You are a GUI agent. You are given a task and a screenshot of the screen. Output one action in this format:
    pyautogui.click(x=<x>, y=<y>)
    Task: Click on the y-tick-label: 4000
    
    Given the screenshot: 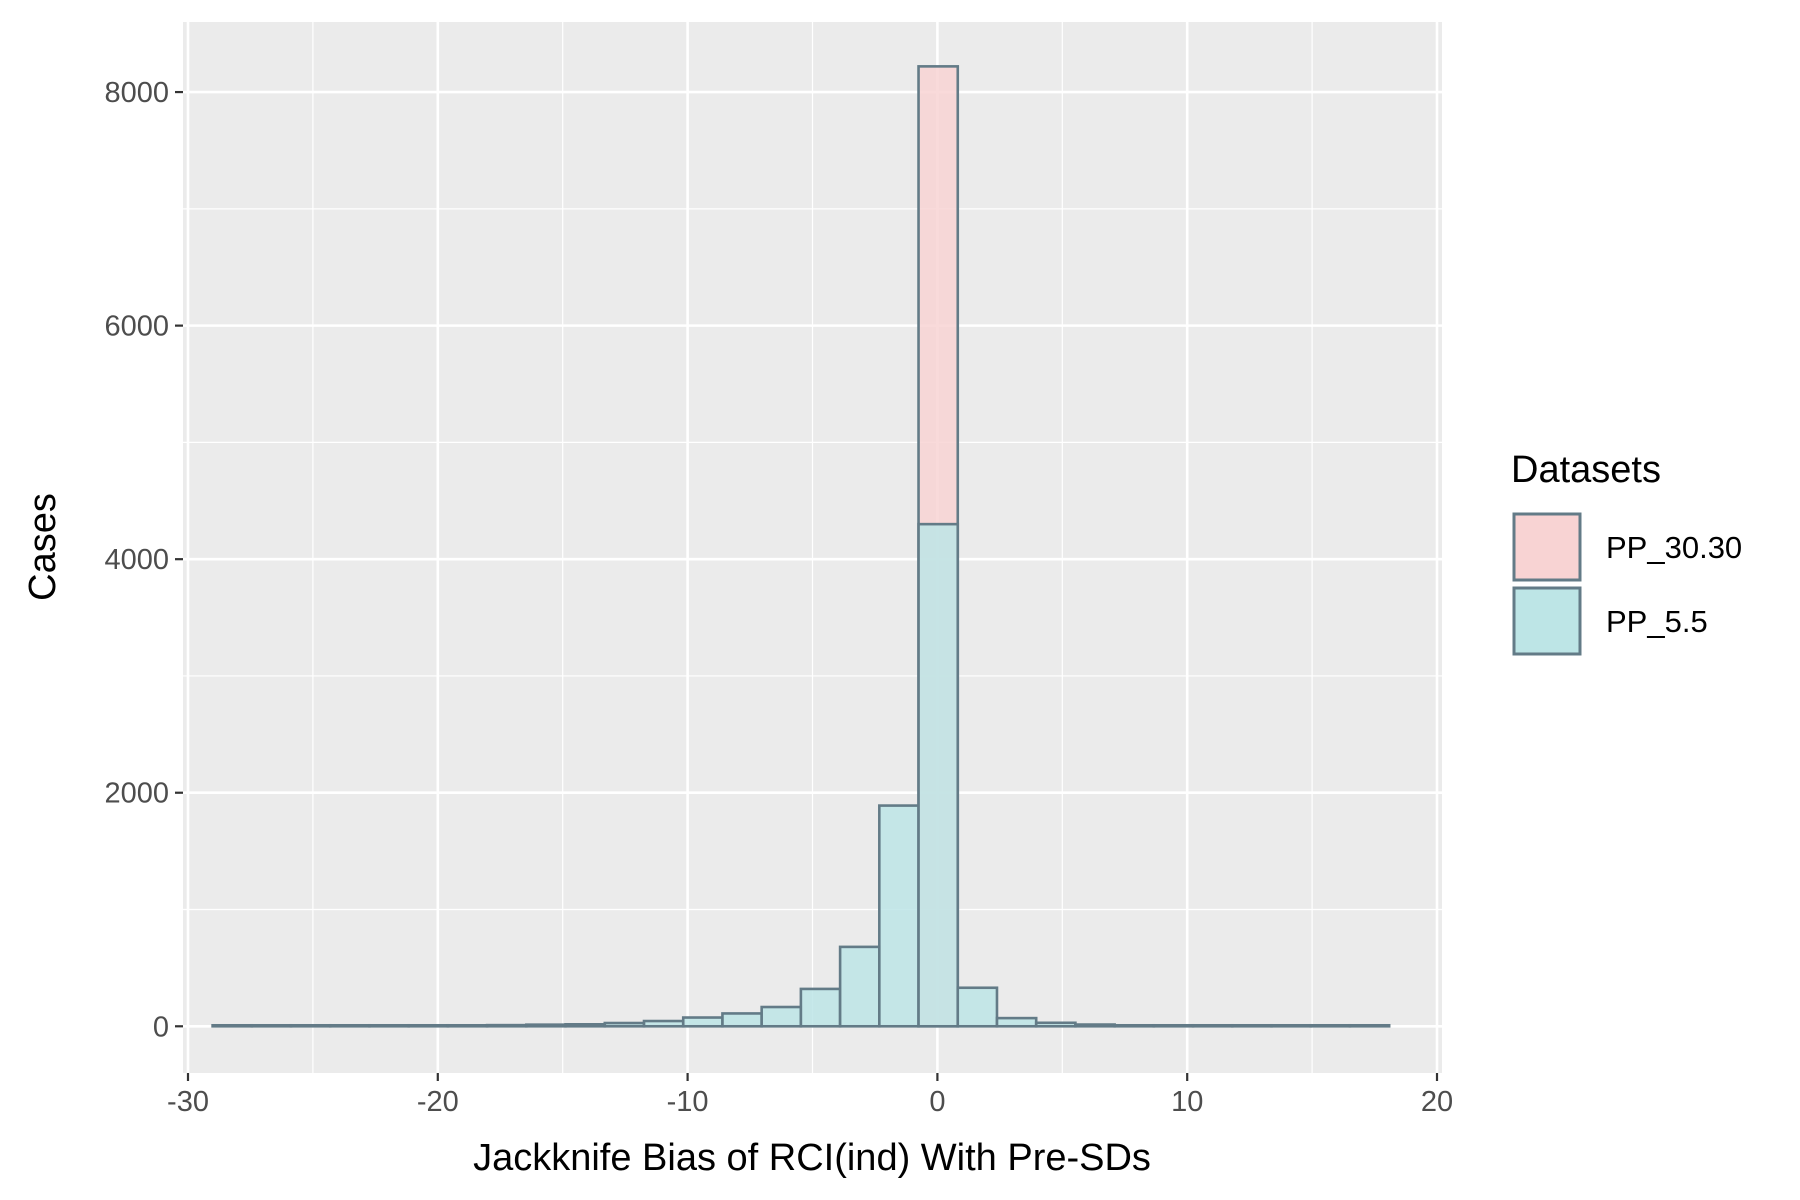 What is the action you would take?
    pyautogui.click(x=136, y=560)
    